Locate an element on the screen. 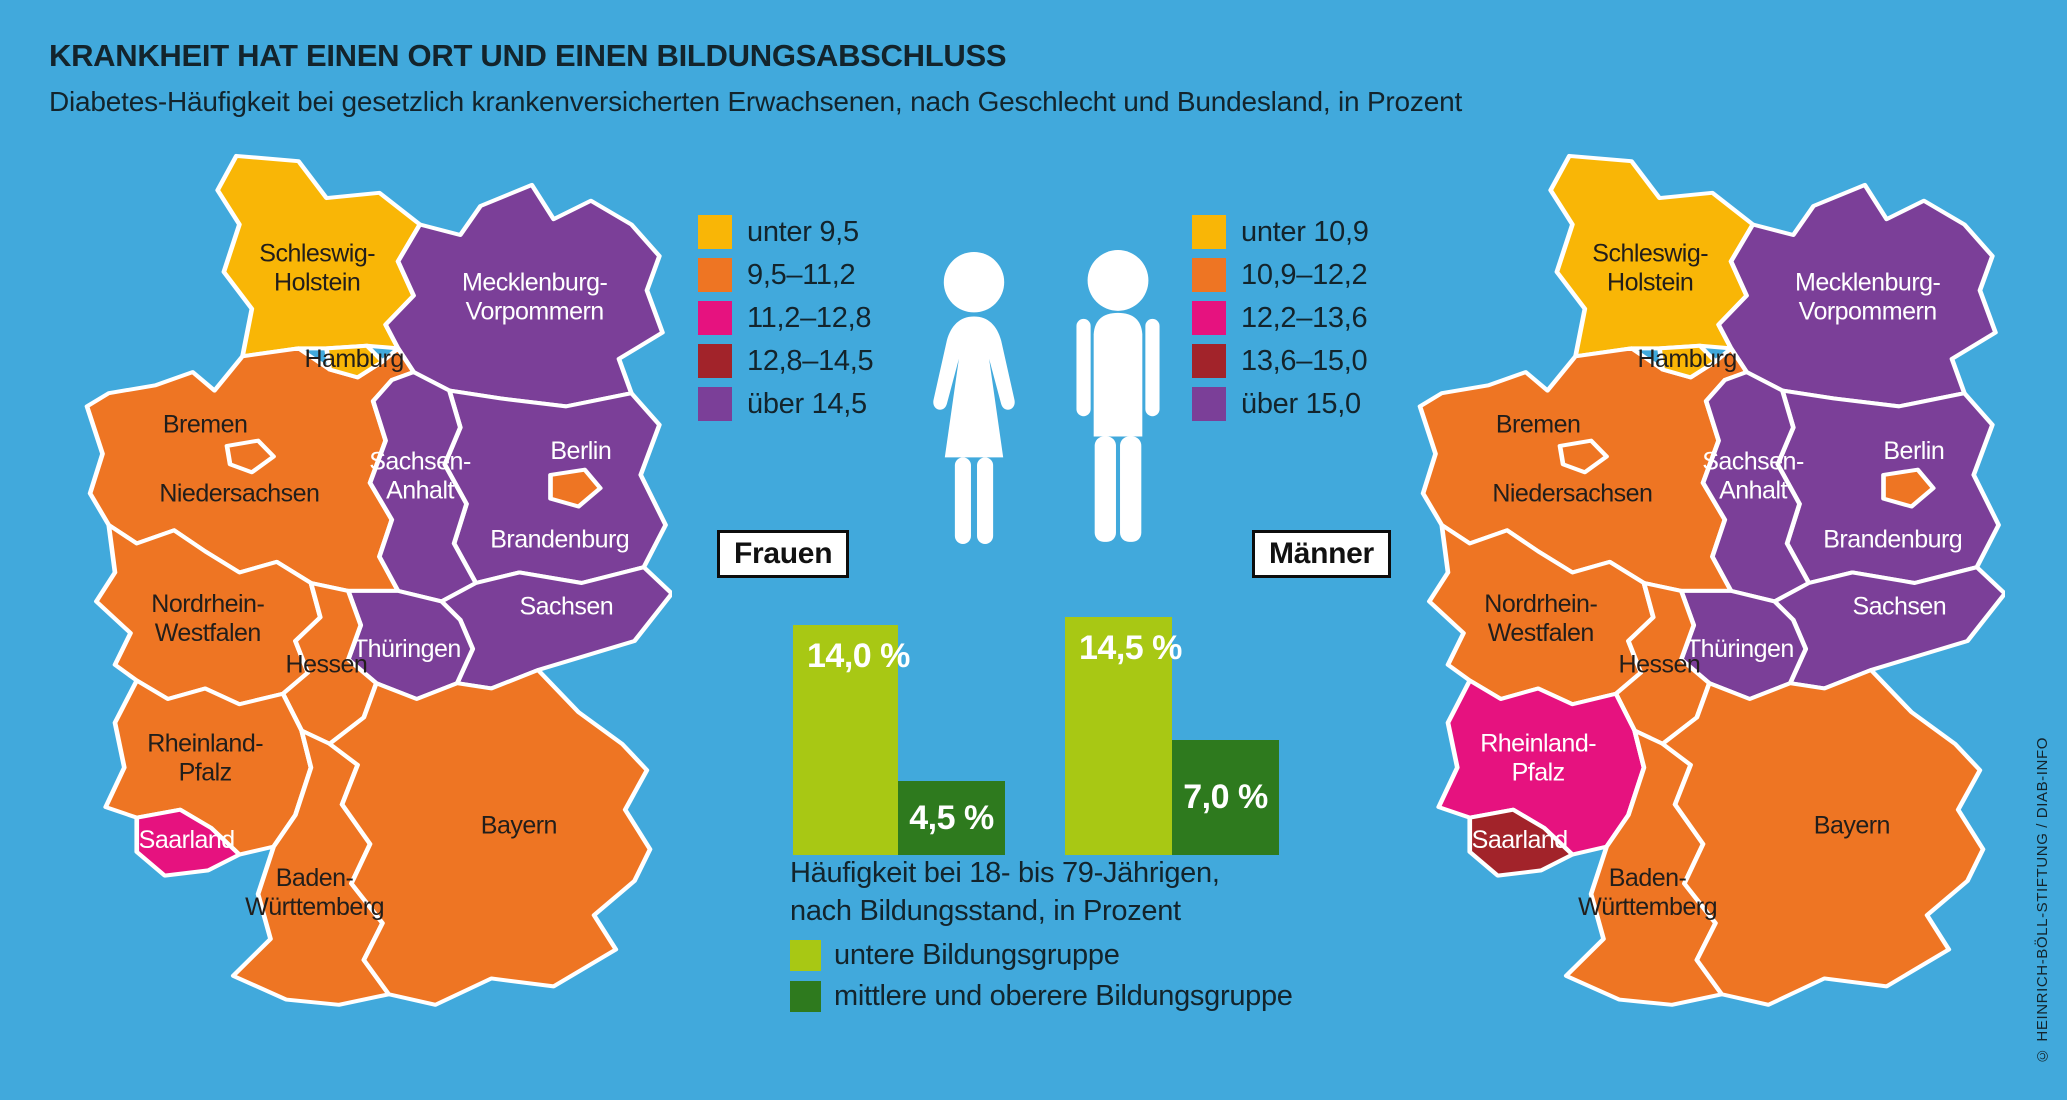  legend-swatch-magenta is located at coordinates (715, 318).